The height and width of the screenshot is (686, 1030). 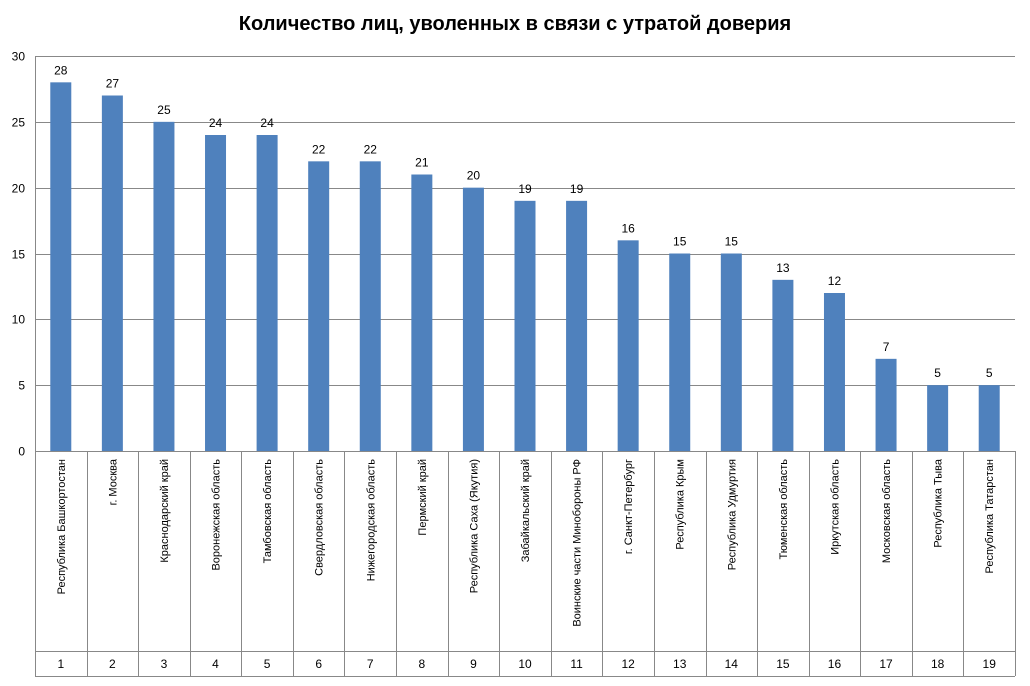 I want to click on category-label: Московская область, so click(x=887, y=511).